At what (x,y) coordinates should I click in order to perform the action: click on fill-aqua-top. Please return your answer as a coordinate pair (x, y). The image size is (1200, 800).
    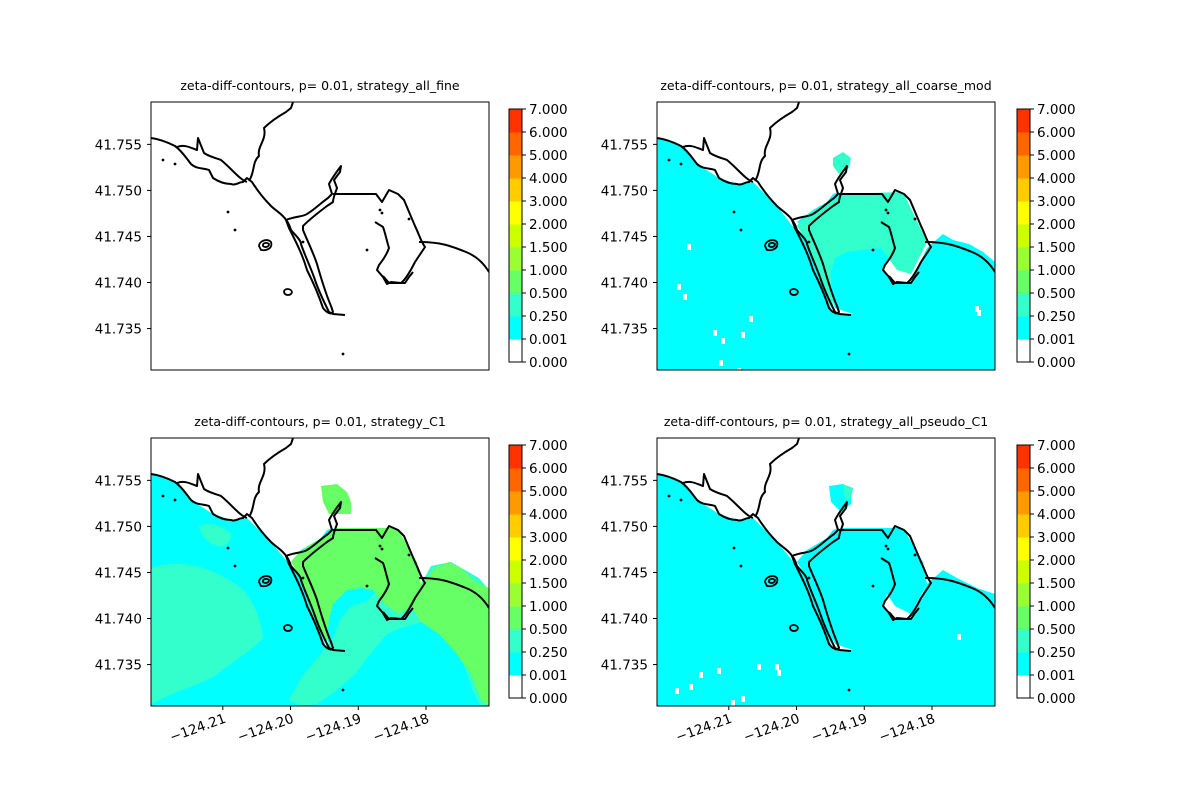
    Looking at the image, I should click on (848, 492).